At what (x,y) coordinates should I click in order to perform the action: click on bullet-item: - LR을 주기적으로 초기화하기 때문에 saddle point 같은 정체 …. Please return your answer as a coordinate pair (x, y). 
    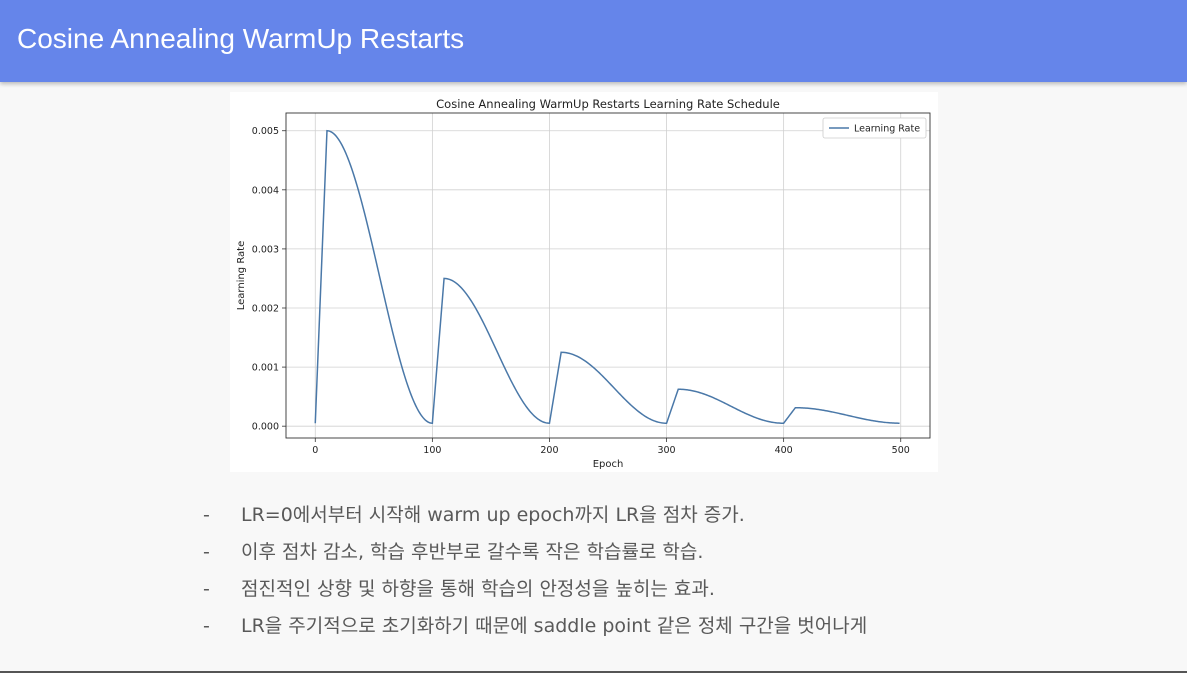
    Looking at the image, I should click on (535, 629).